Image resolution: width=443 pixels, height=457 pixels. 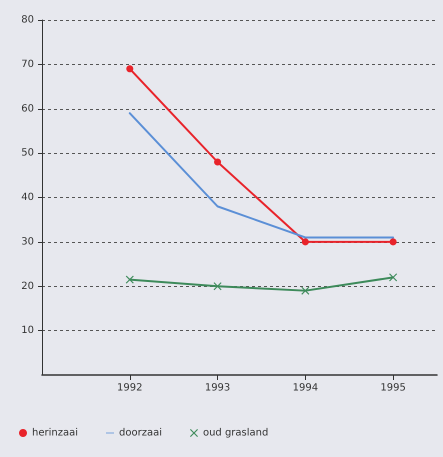 What do you see at coordinates (27, 330) in the screenshot?
I see `y-tick-label: 10` at bounding box center [27, 330].